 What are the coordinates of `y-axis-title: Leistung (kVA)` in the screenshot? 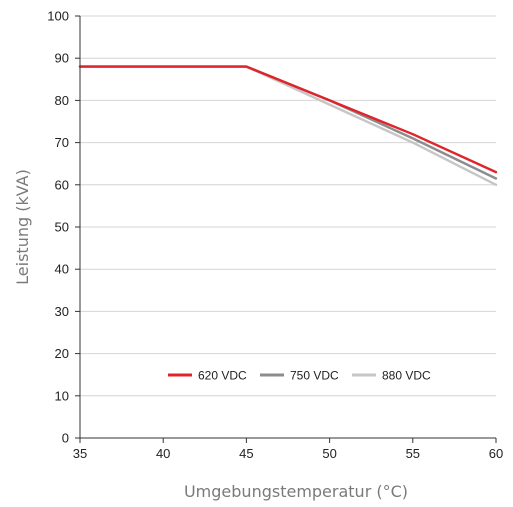 It's located at (22, 227).